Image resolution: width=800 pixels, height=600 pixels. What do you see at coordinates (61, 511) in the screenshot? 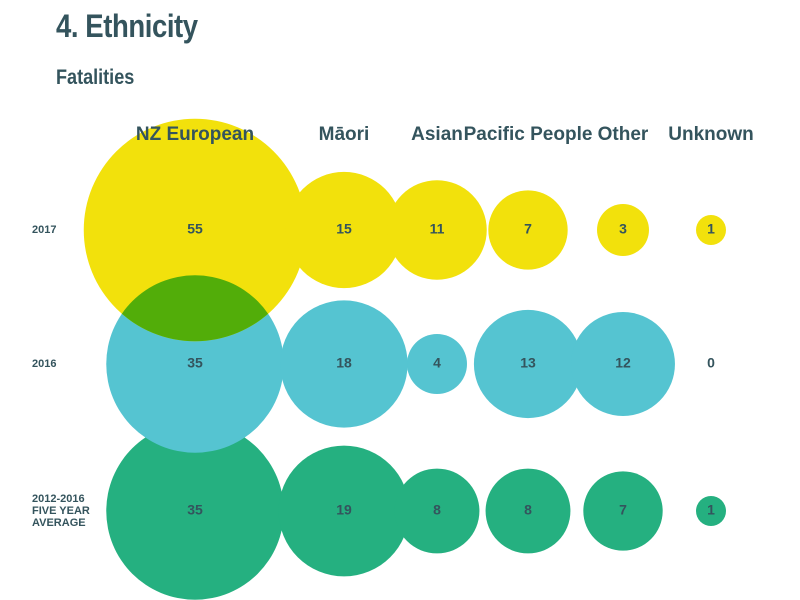
I see `row-label-2012-2016-five-year-average: 2012-2016 FIVE YEAR AVERAGE` at bounding box center [61, 511].